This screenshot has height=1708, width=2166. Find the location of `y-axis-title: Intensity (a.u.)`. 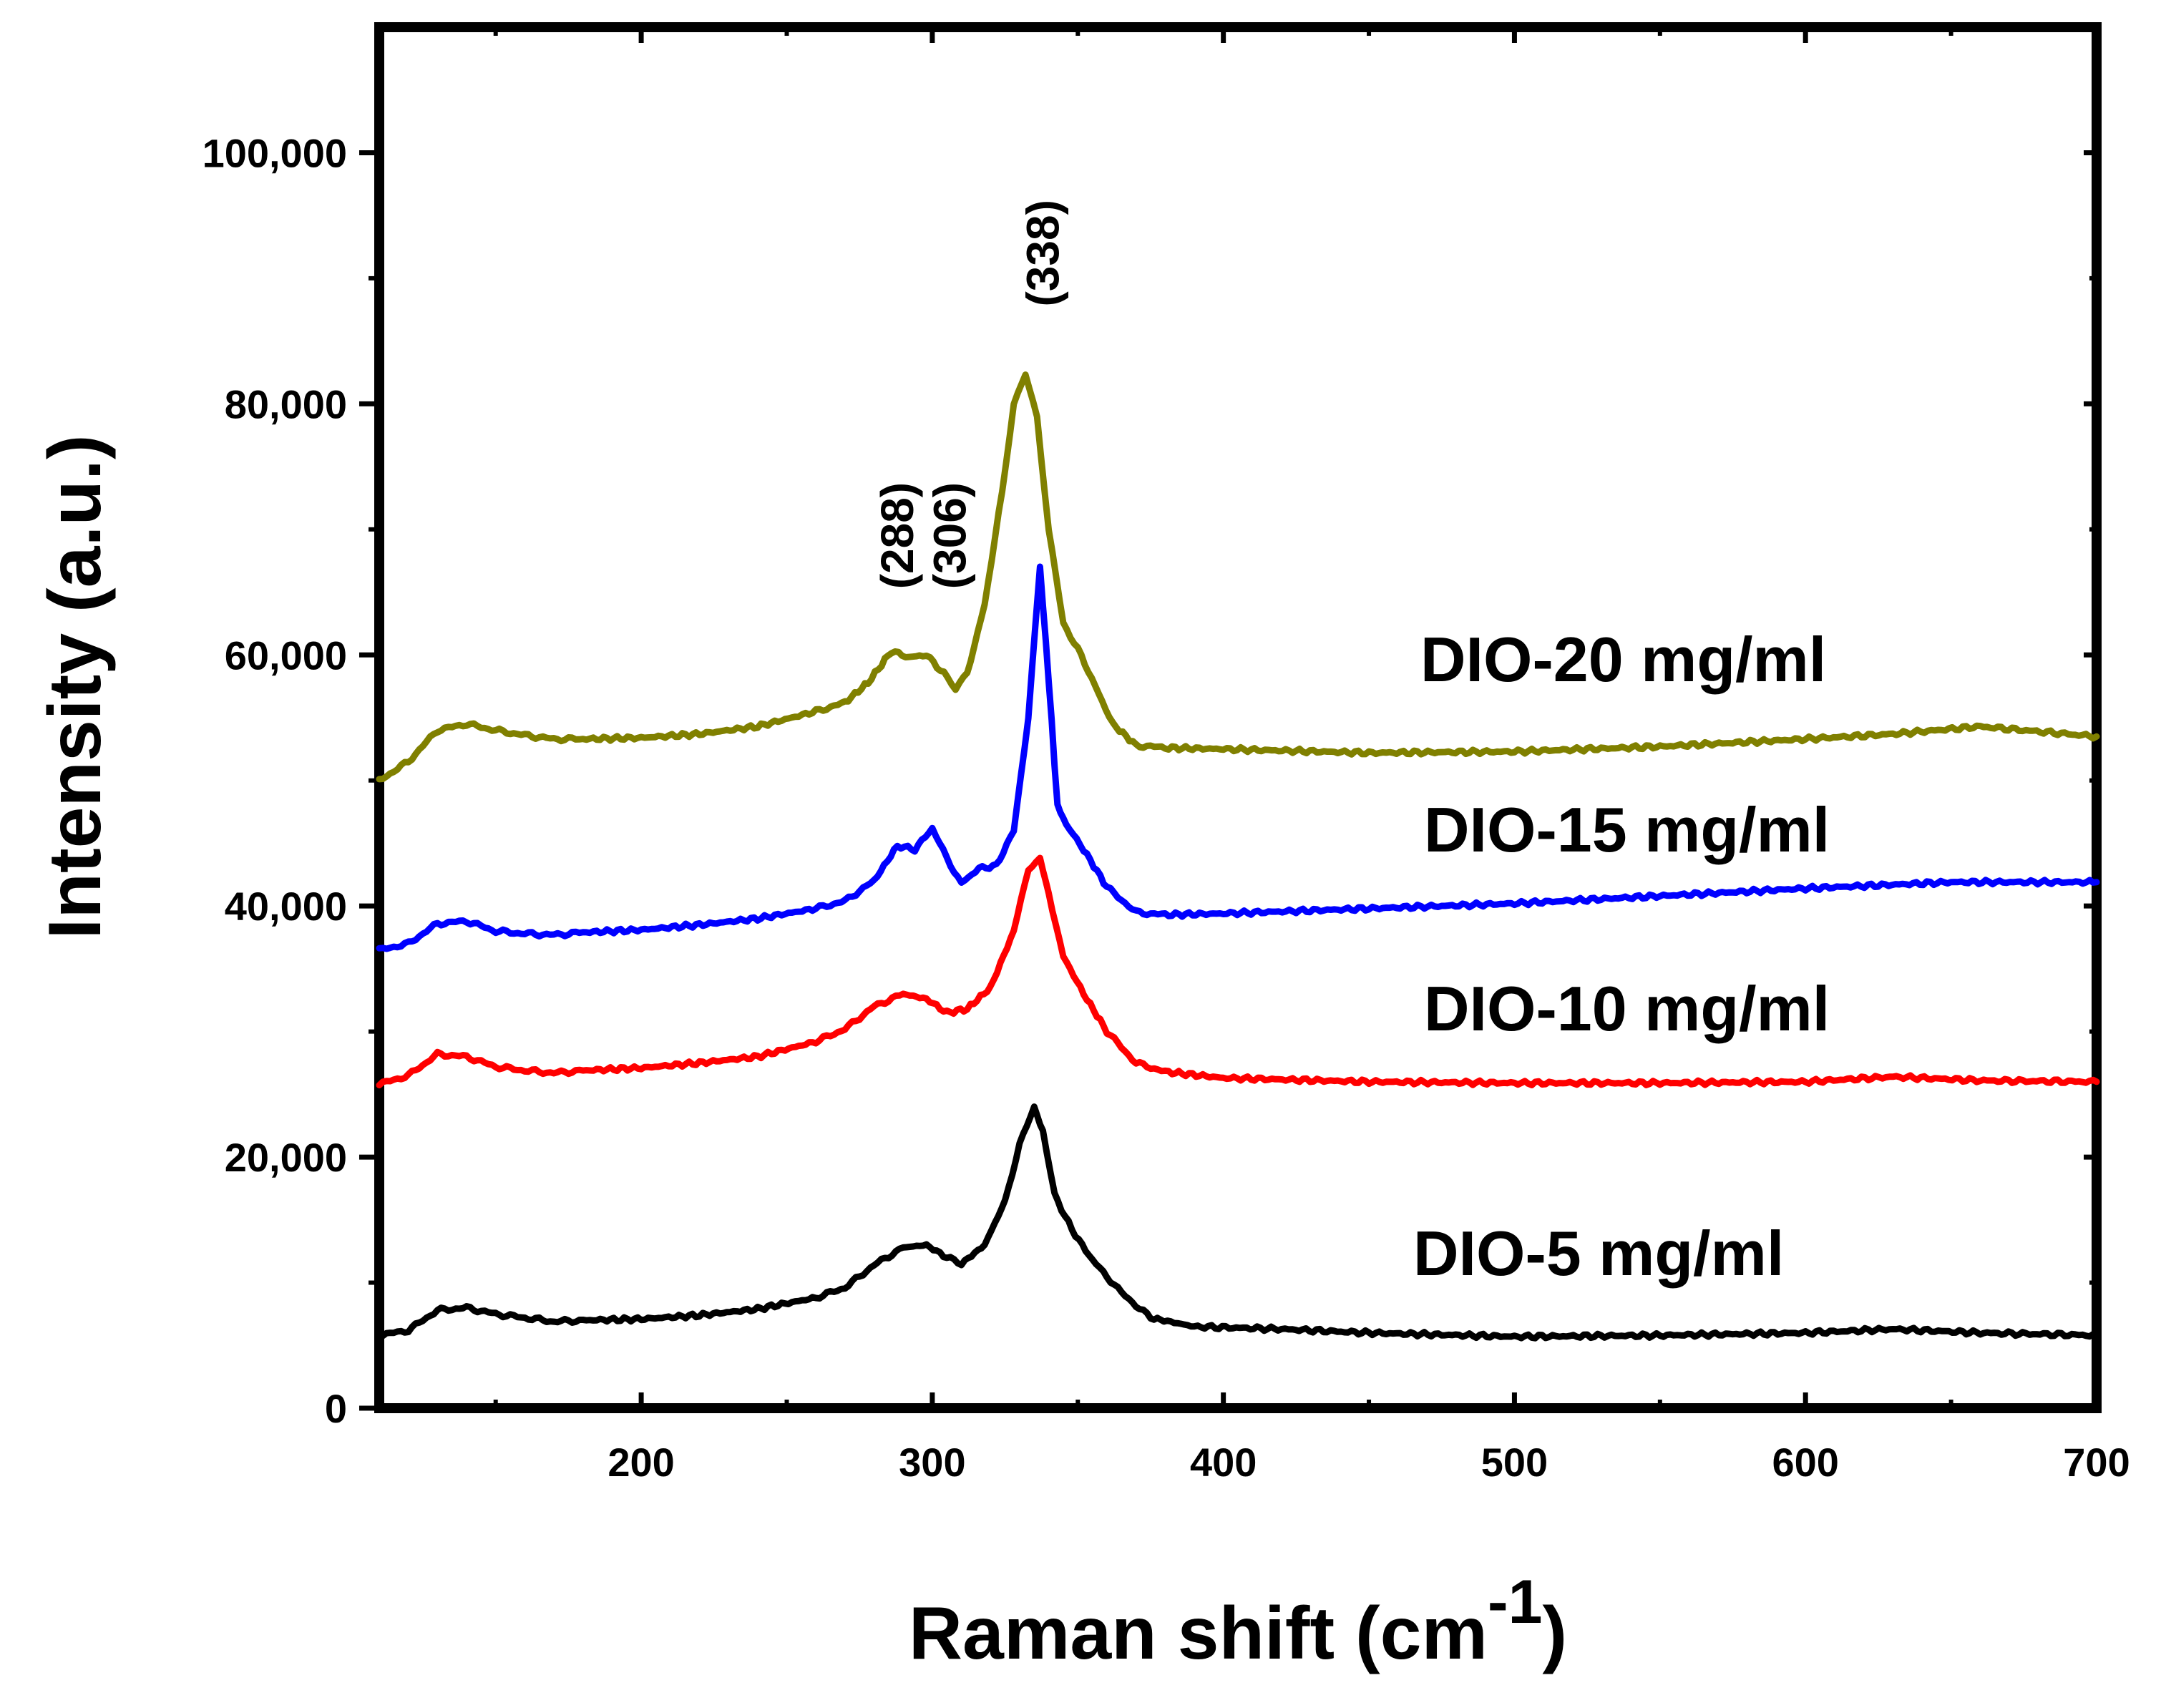

y-axis-title: Intensity (a.u.) is located at coordinates (76, 687).